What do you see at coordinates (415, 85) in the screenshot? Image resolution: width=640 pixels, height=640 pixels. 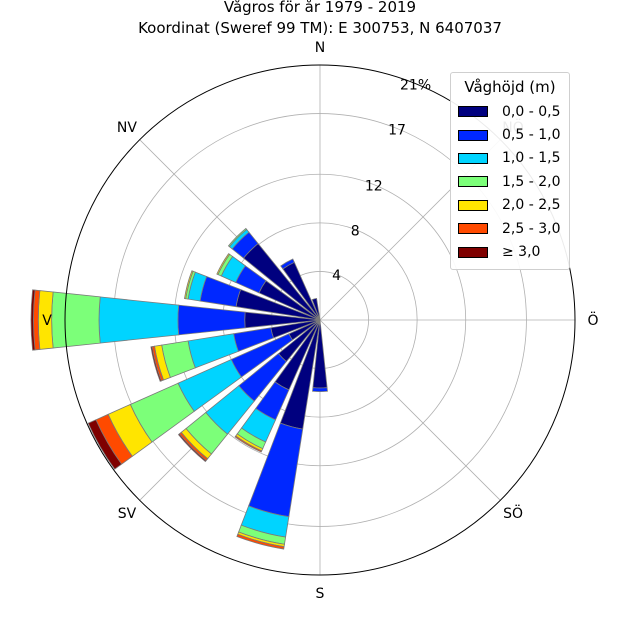 I see `radial-tick-label: 21%` at bounding box center [415, 85].